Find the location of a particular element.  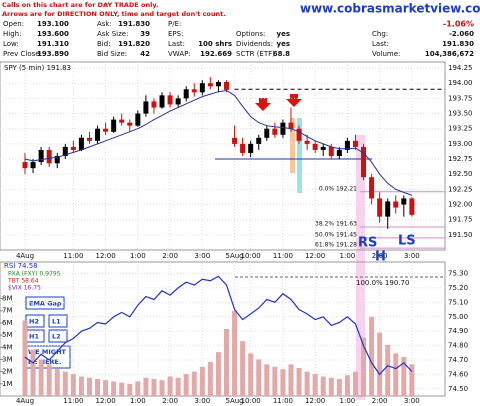

y-tick-label: 193.00 is located at coordinates (460, 144).